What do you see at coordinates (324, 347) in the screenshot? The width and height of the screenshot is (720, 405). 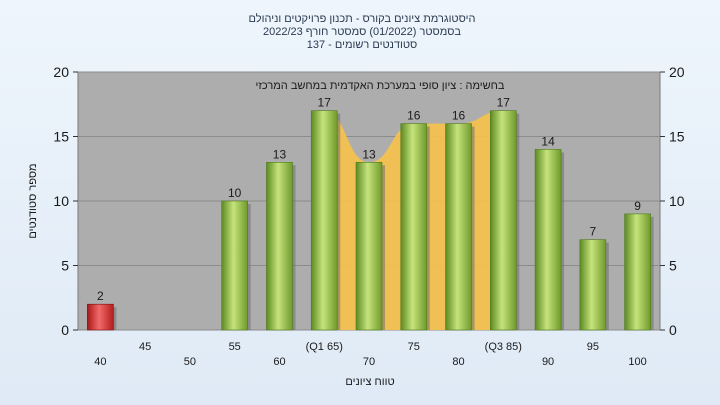 I see `x-tick-label: (Q1 65)` at bounding box center [324, 347].